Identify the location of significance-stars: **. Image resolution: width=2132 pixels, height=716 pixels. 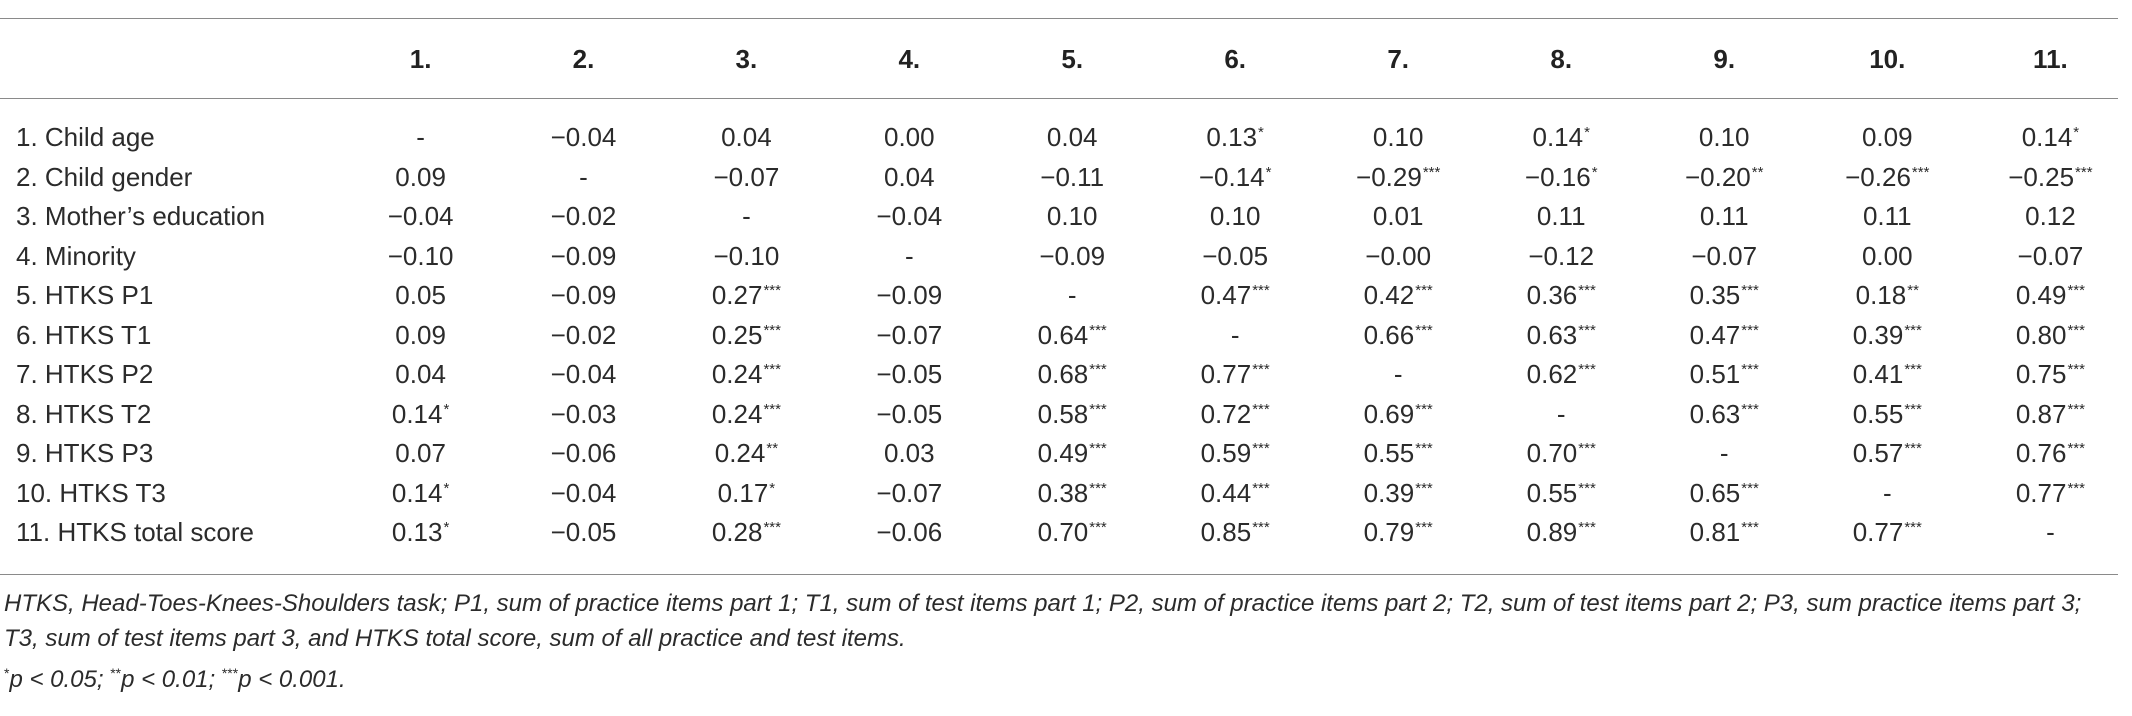
(1913, 291).